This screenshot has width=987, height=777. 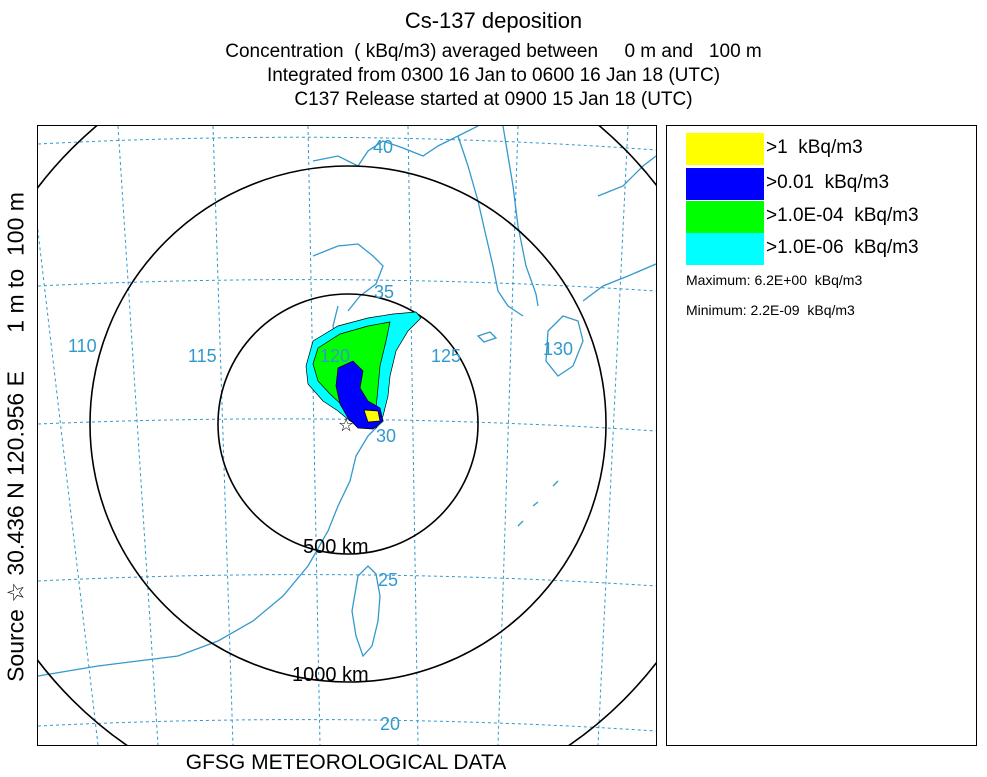 What do you see at coordinates (202, 356) in the screenshot?
I see `lon-label-115: 115` at bounding box center [202, 356].